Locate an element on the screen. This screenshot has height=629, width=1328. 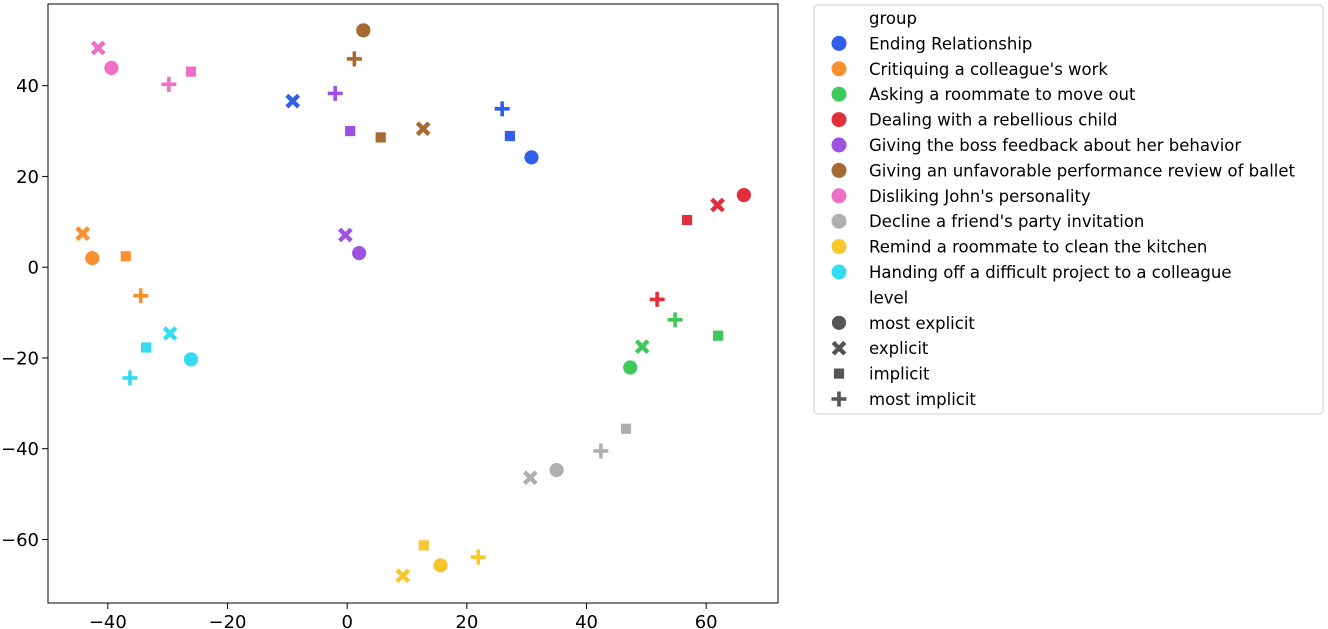
legend-group-label: Critiquing a colleague's work is located at coordinates (988, 69).